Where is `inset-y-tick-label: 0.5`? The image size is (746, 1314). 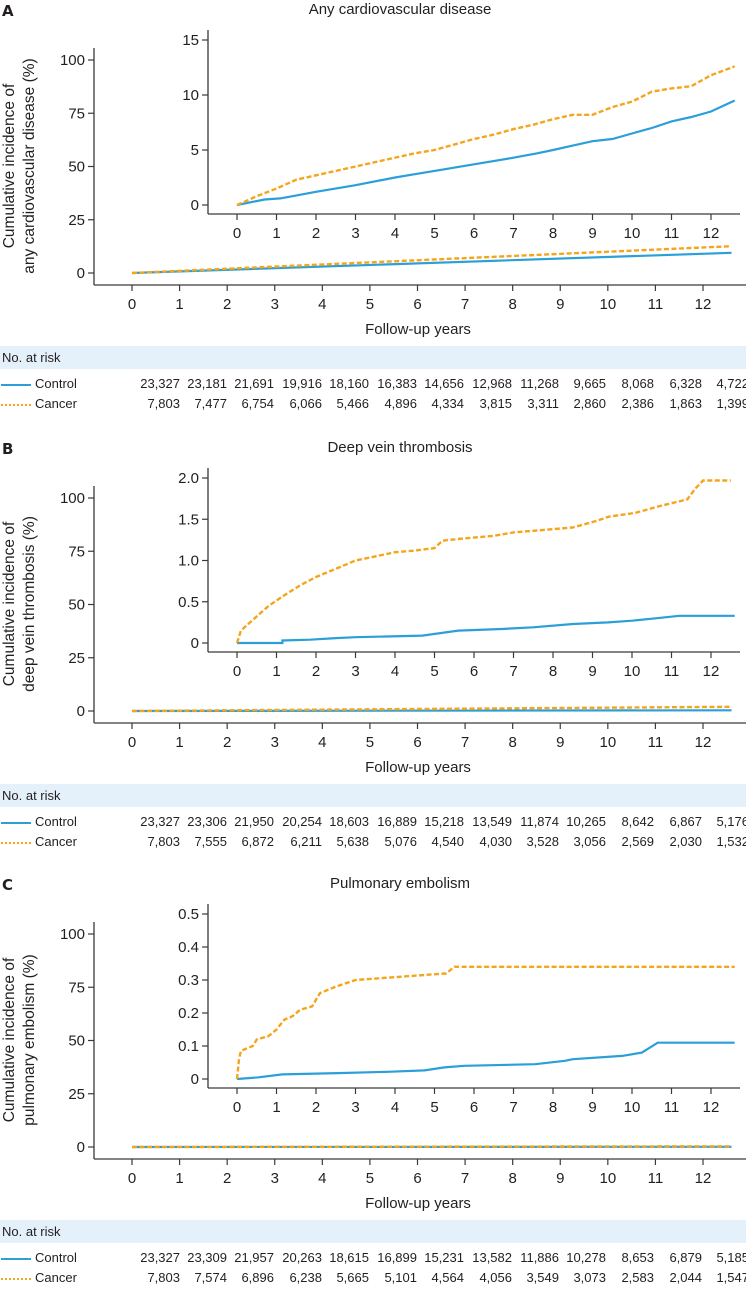
inset-y-tick-label: 0.5 is located at coordinates (188, 602).